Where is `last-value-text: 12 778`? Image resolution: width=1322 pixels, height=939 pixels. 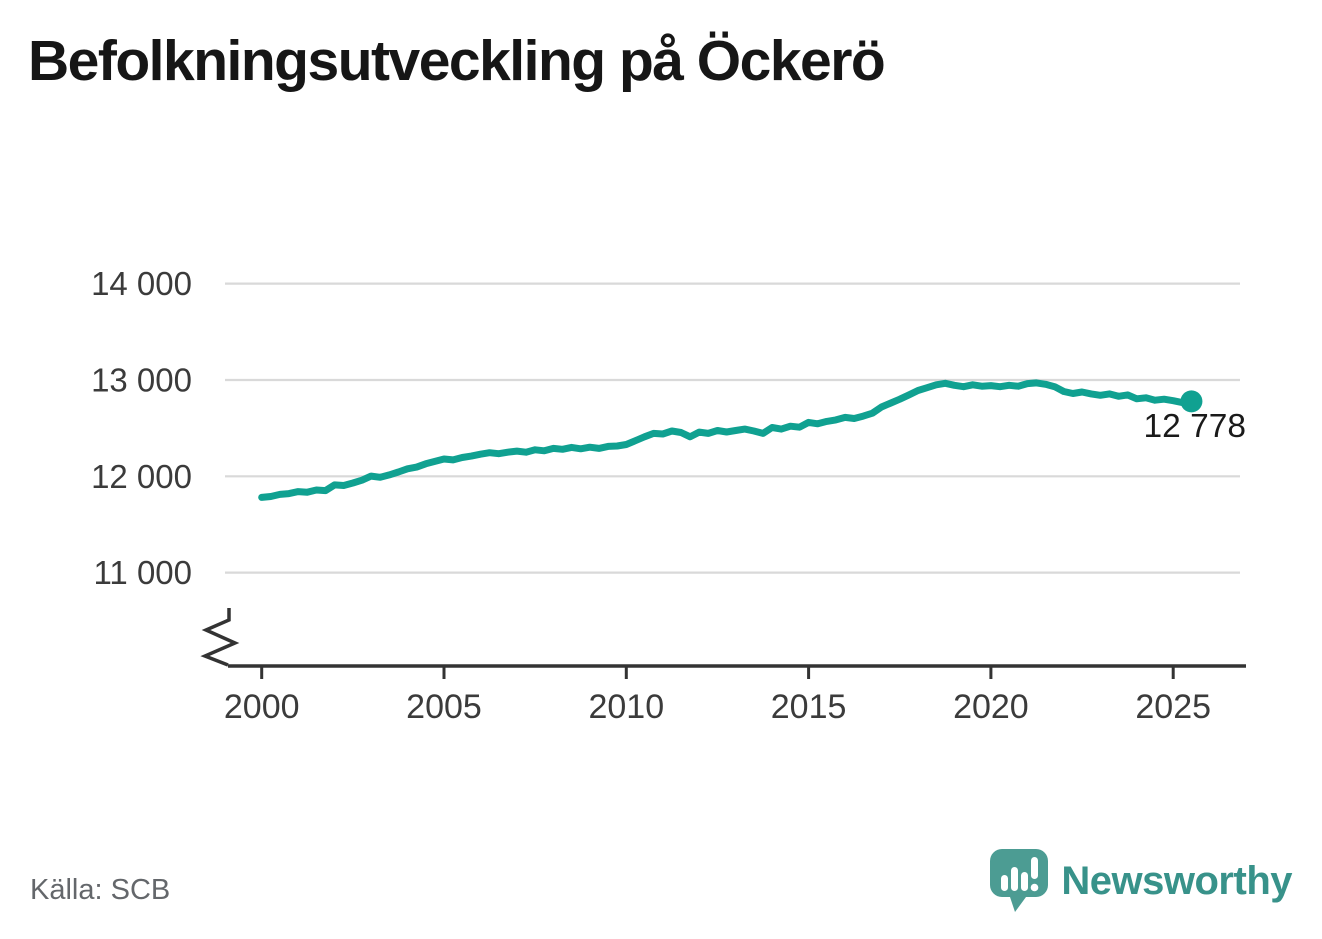
last-value-text: 12 778 is located at coordinates (1195, 426).